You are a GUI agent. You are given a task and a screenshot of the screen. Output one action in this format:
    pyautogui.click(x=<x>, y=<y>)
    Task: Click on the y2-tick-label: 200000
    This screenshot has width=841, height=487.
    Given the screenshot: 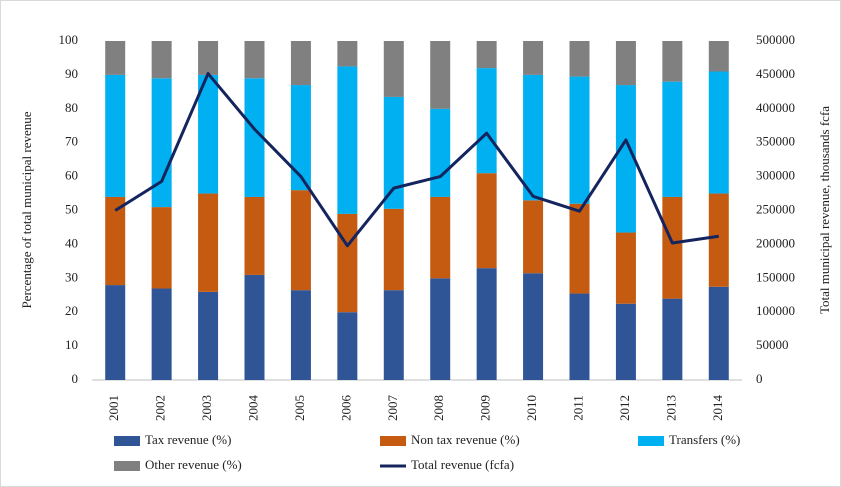 What is the action you would take?
    pyautogui.click(x=775, y=242)
    